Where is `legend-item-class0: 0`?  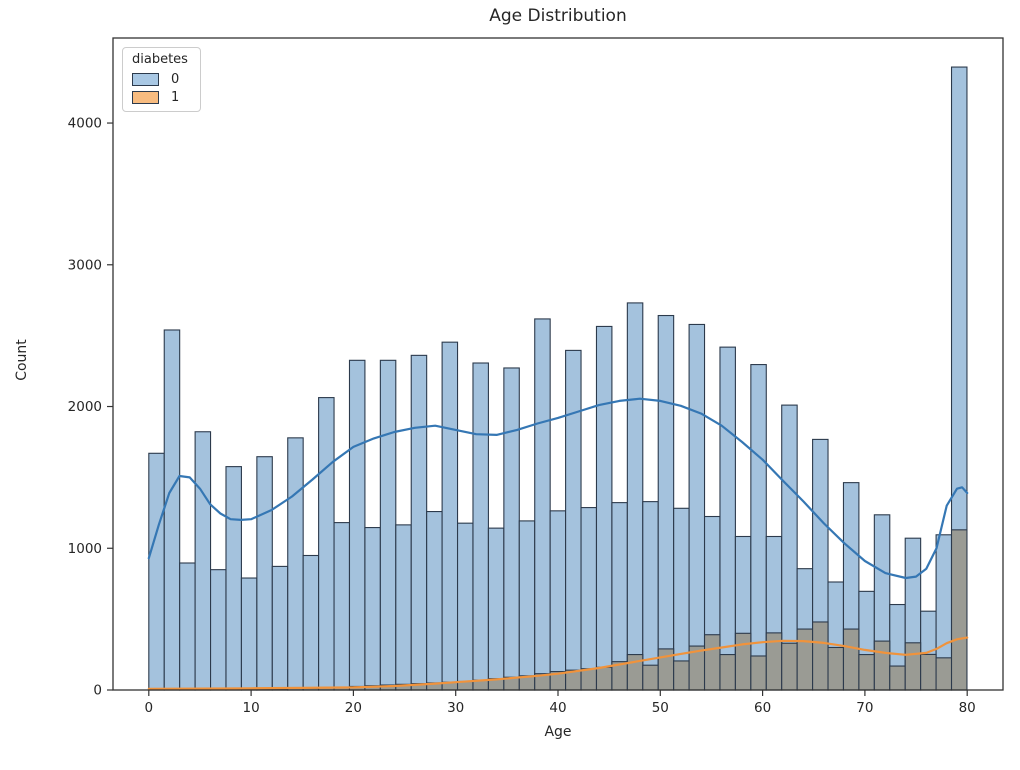 legend-item-class0: 0 is located at coordinates (160, 79).